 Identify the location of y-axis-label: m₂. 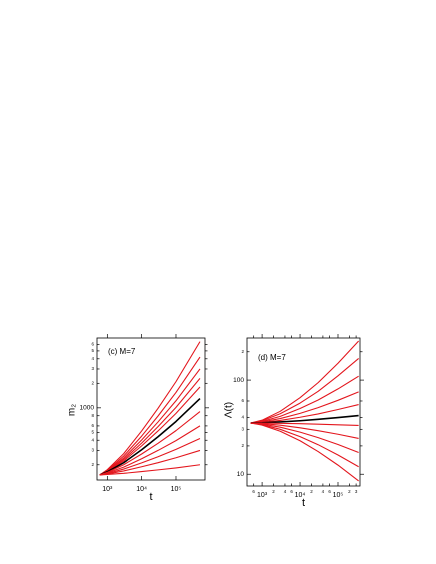
(72, 410).